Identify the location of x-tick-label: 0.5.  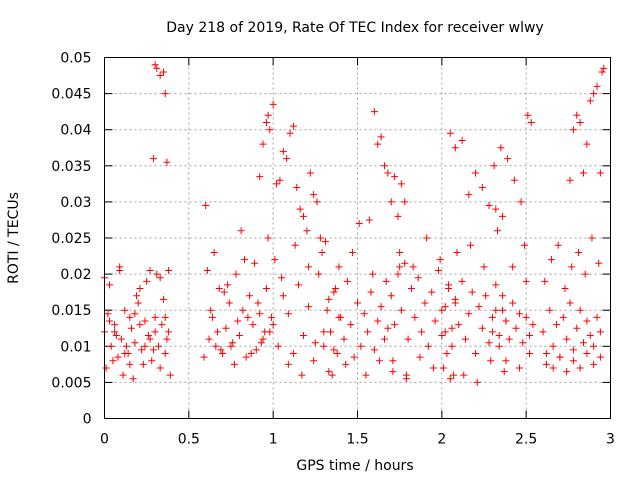
(189, 440).